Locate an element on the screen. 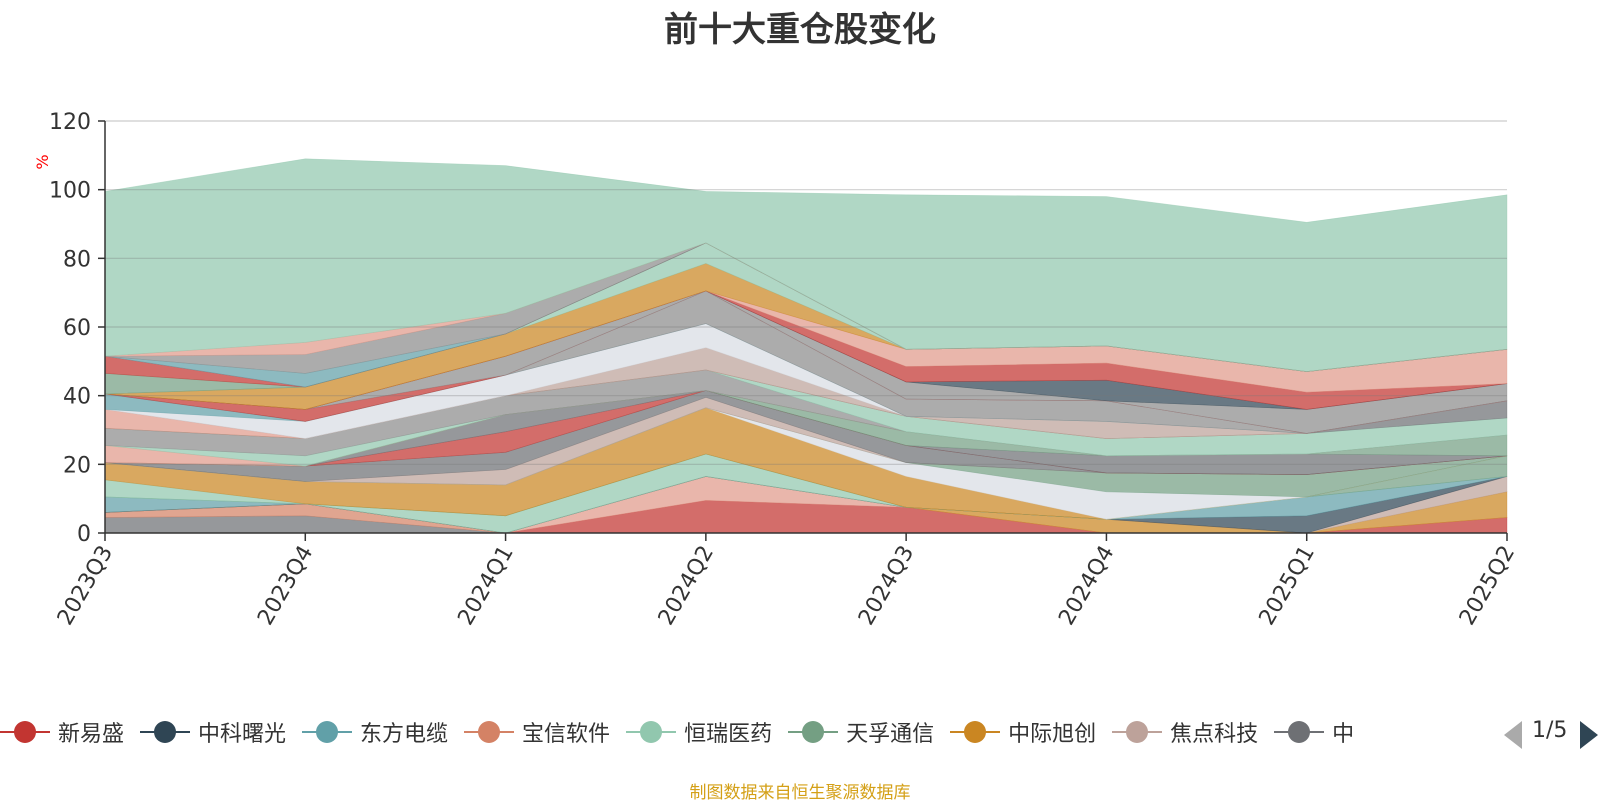 The width and height of the screenshot is (1600, 803). legend-label: 天孚通信 is located at coordinates (890, 734).